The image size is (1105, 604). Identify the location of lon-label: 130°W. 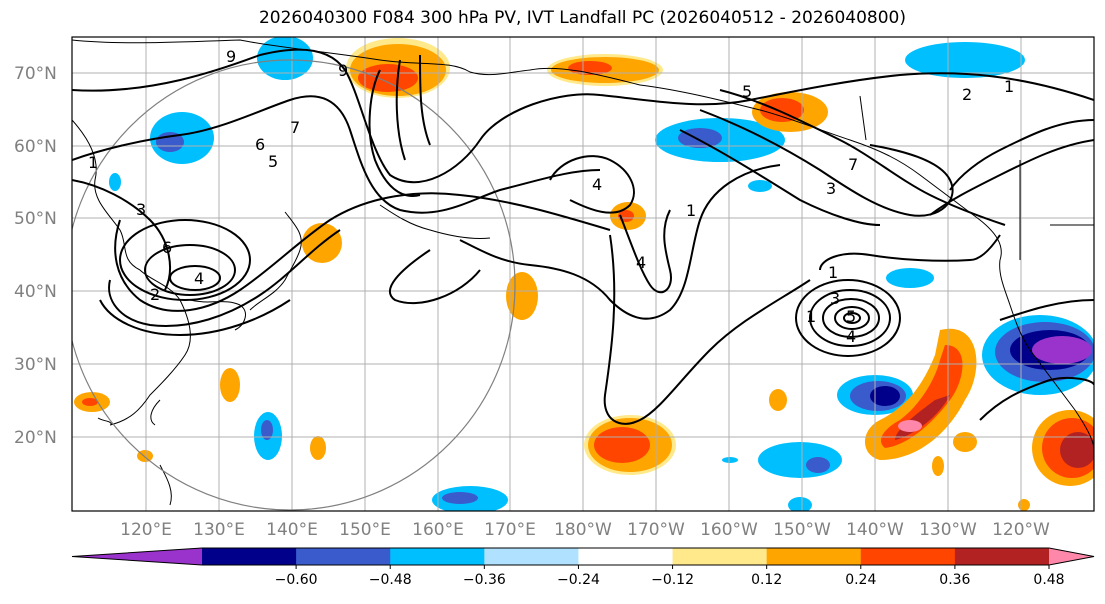
(948, 530).